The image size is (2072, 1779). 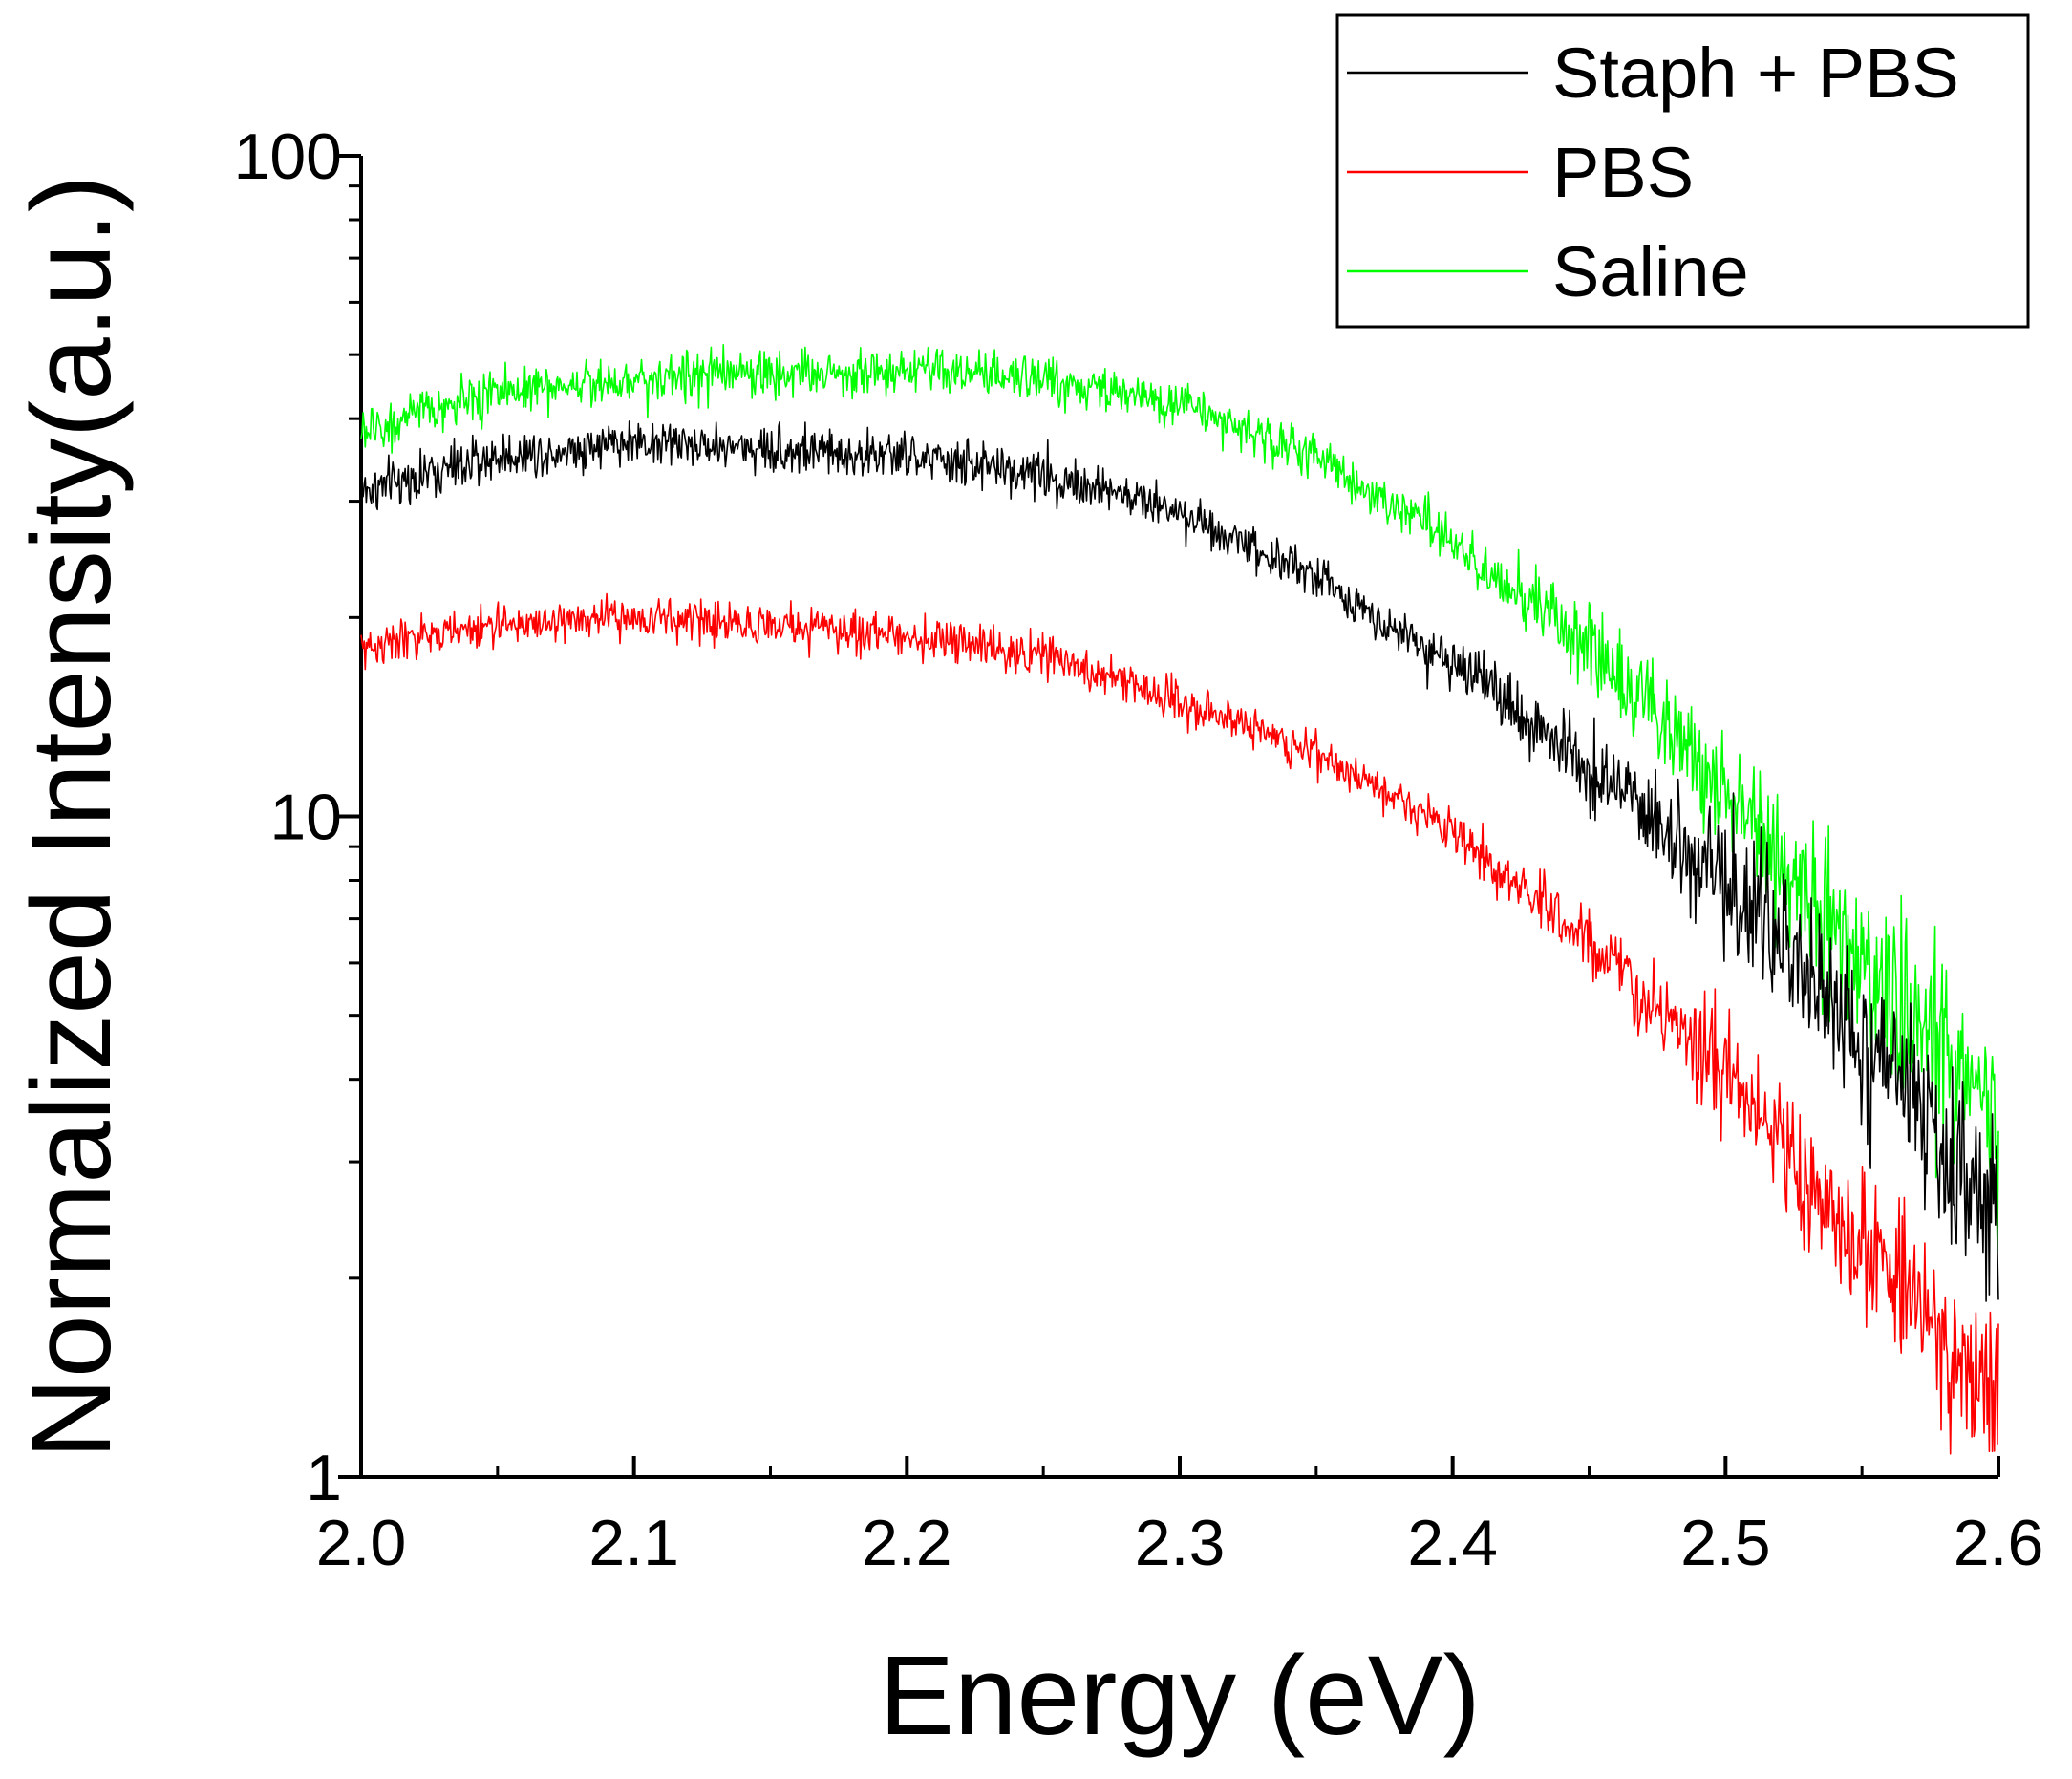 What do you see at coordinates (324, 1478) in the screenshot?
I see `y-tick-label: 1` at bounding box center [324, 1478].